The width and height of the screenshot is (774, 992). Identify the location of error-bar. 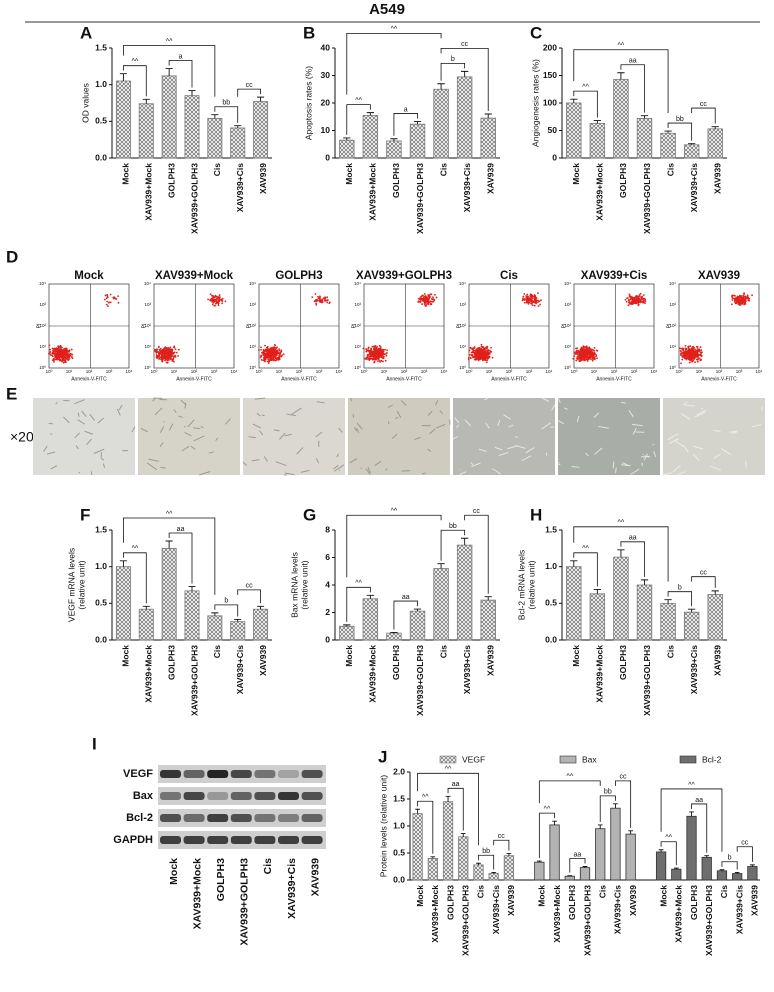
(191, 93).